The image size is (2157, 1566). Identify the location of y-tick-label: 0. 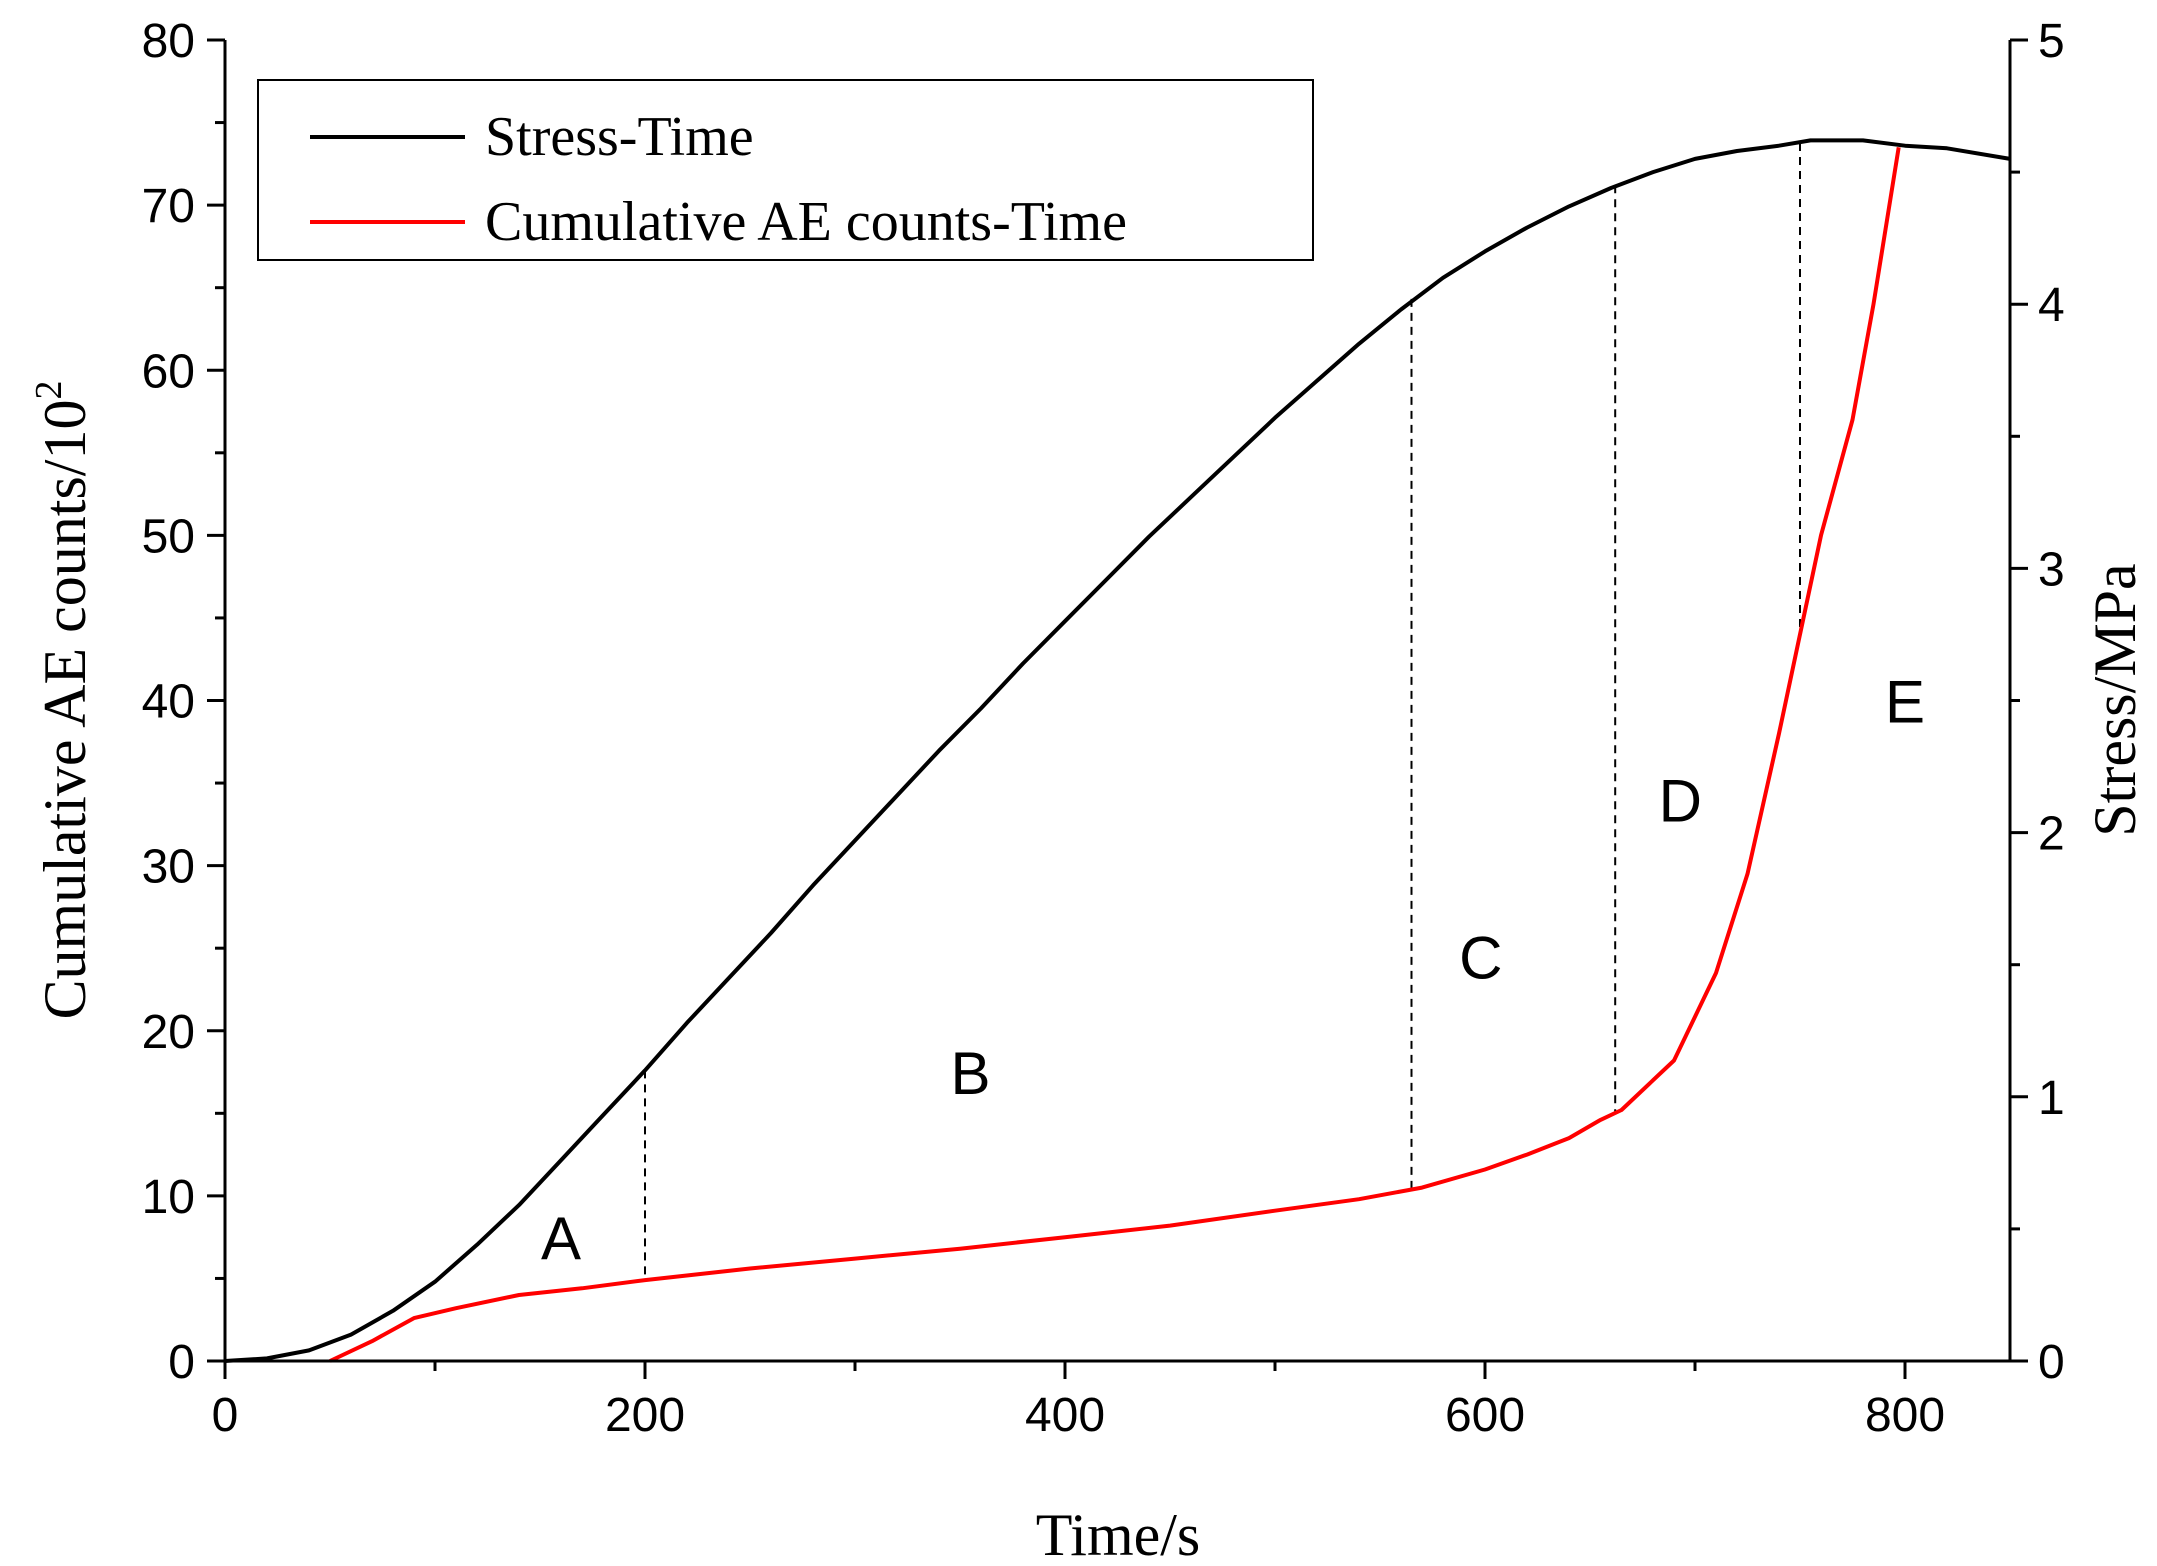
(181, 1362).